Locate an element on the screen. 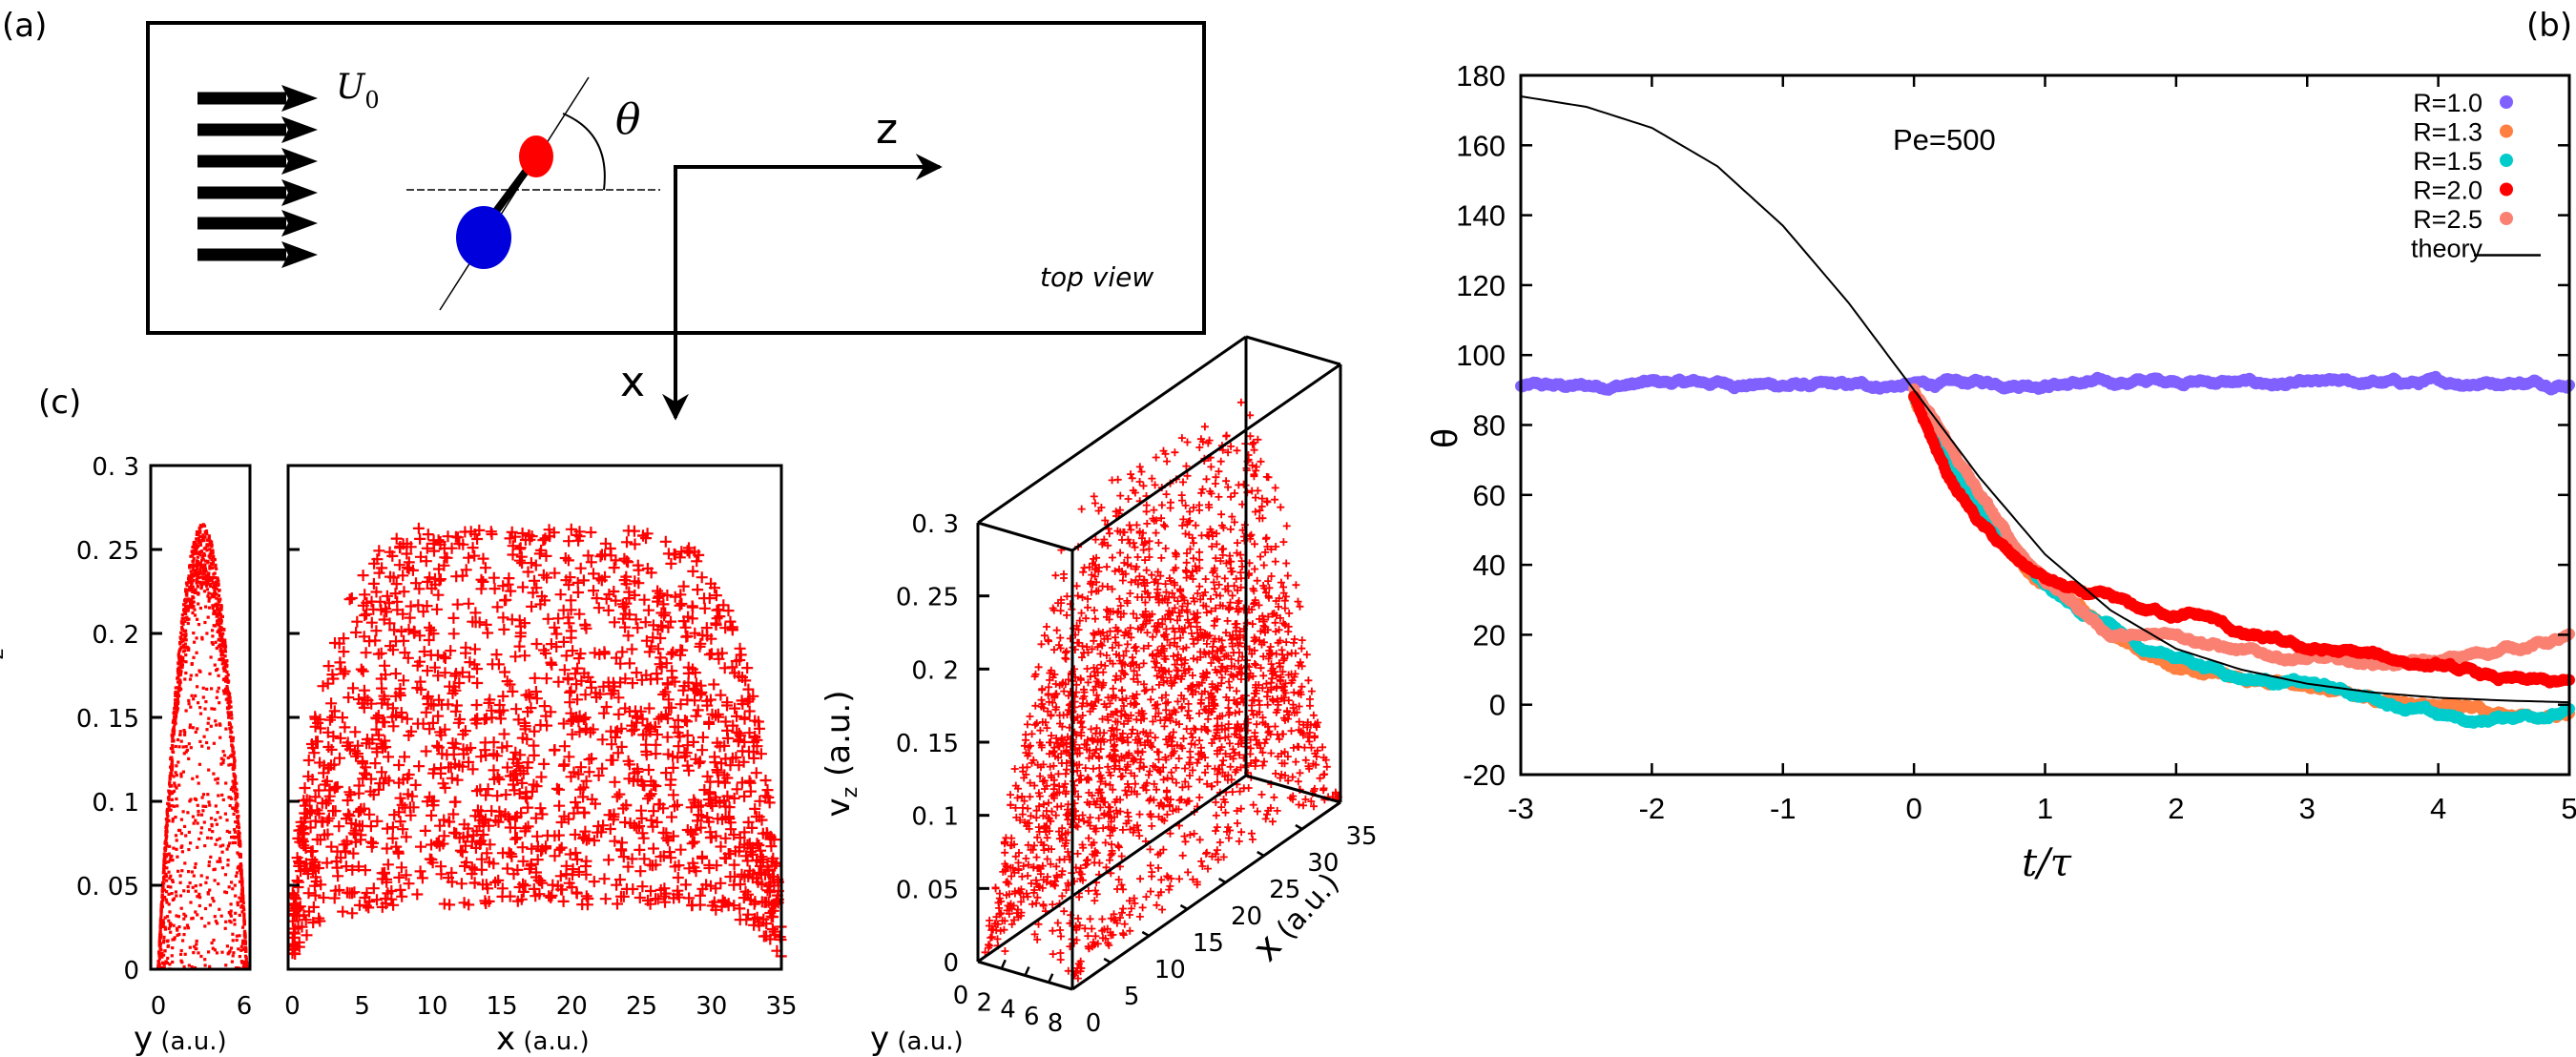 The image size is (2576, 1057). x-tick-label: 2 is located at coordinates (2176, 808).